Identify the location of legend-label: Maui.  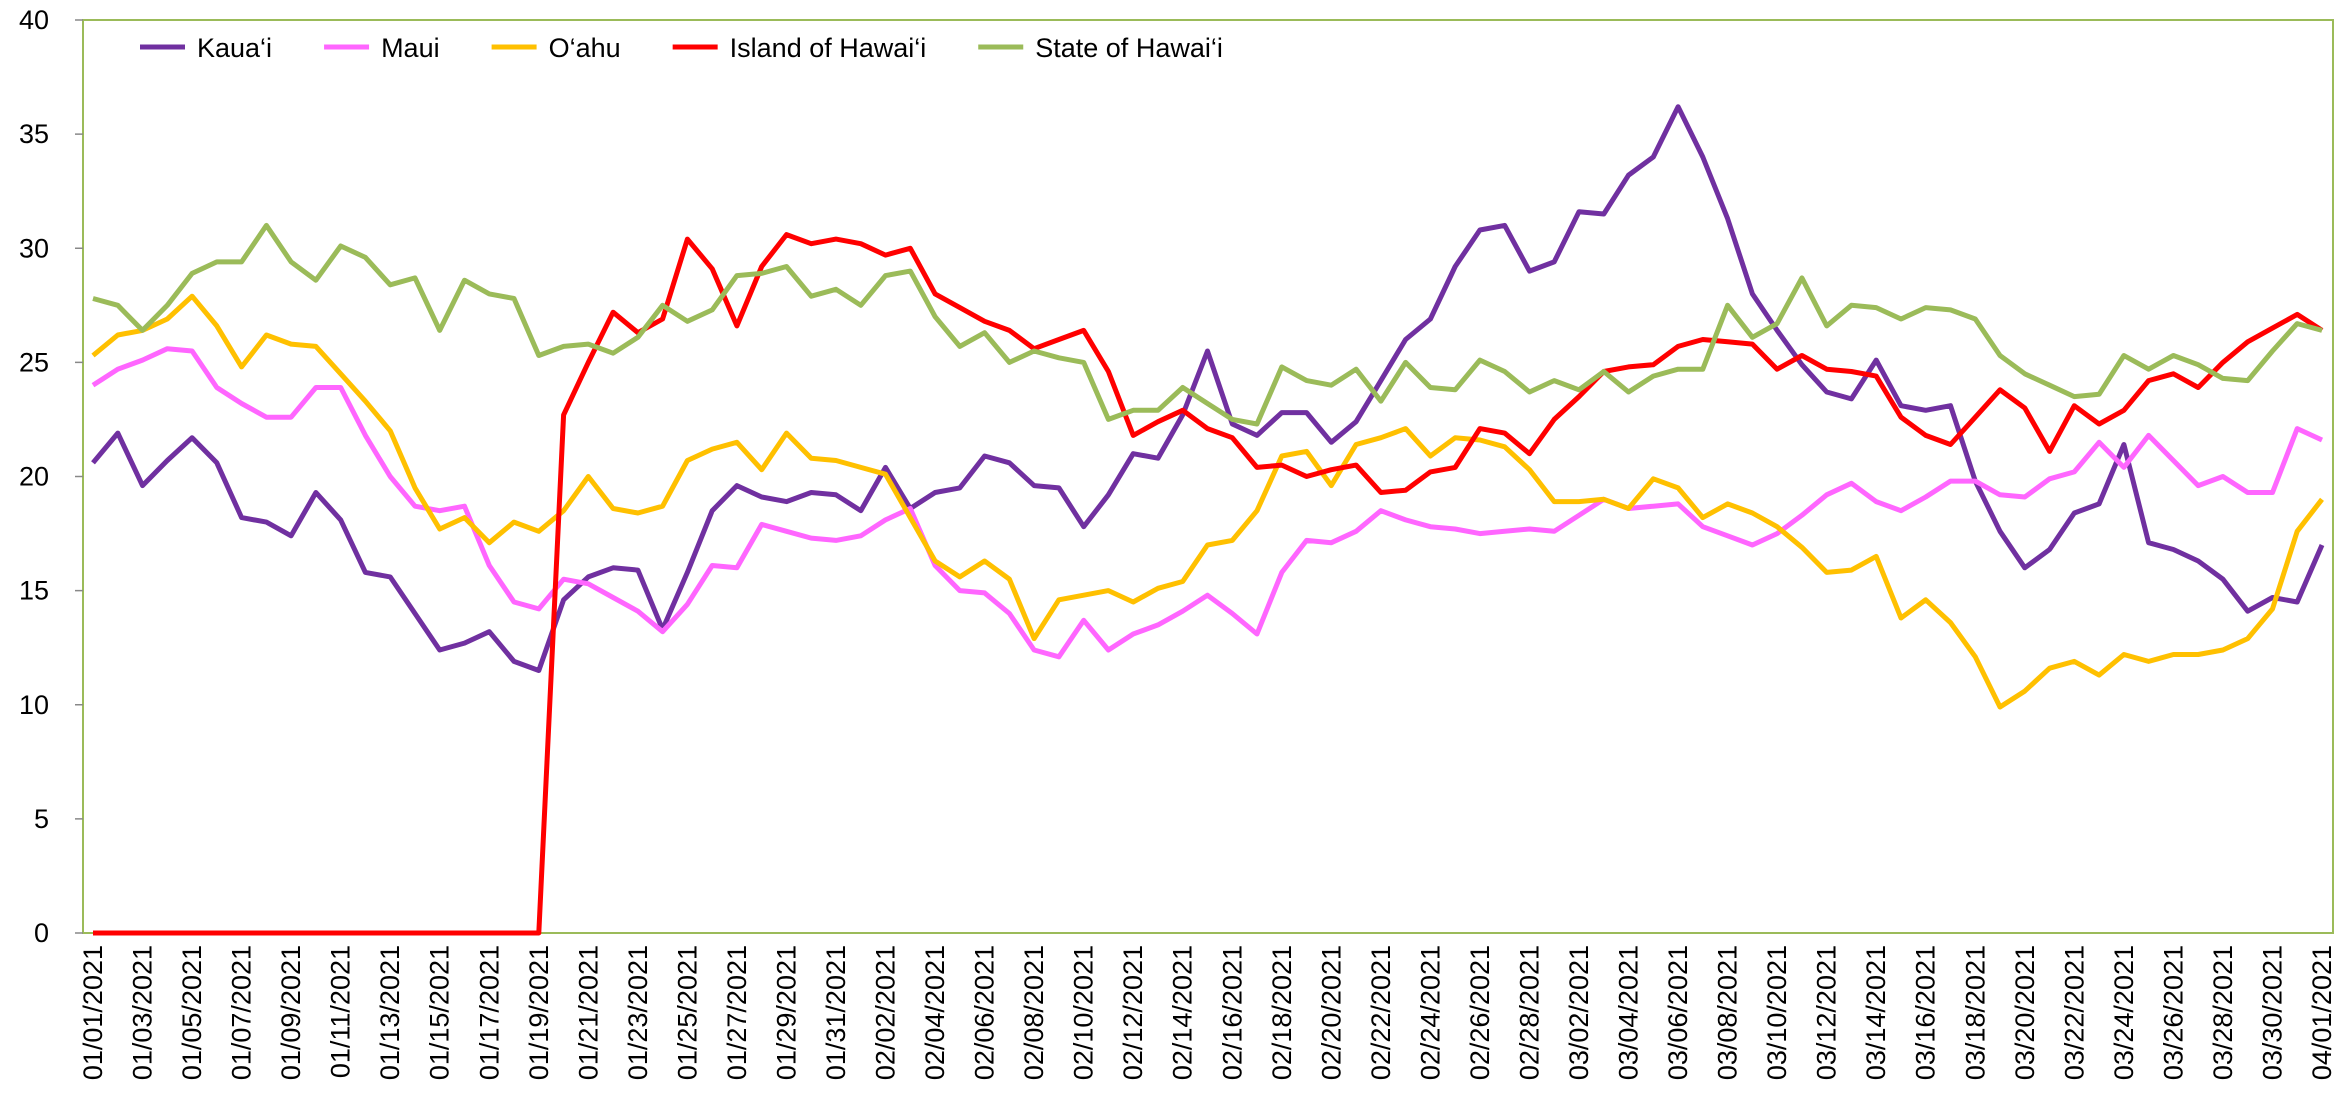
(410, 48).